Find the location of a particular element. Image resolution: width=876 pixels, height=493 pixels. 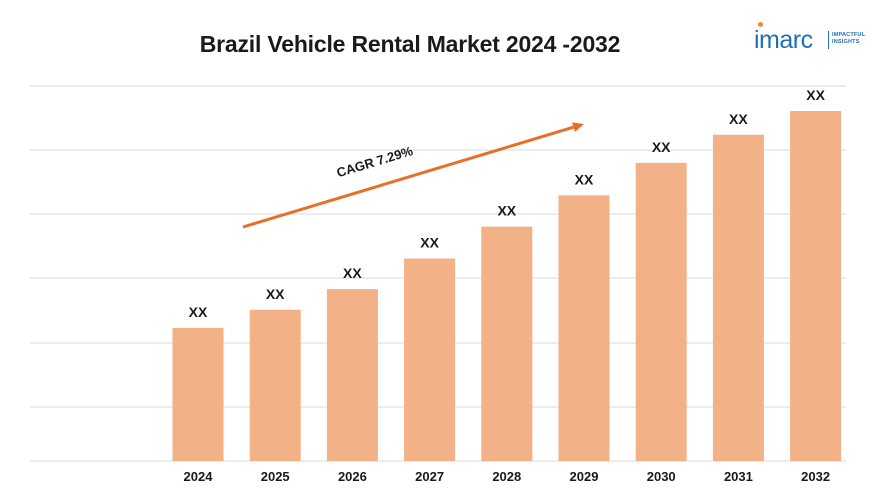

bar-2024 is located at coordinates (198, 394).